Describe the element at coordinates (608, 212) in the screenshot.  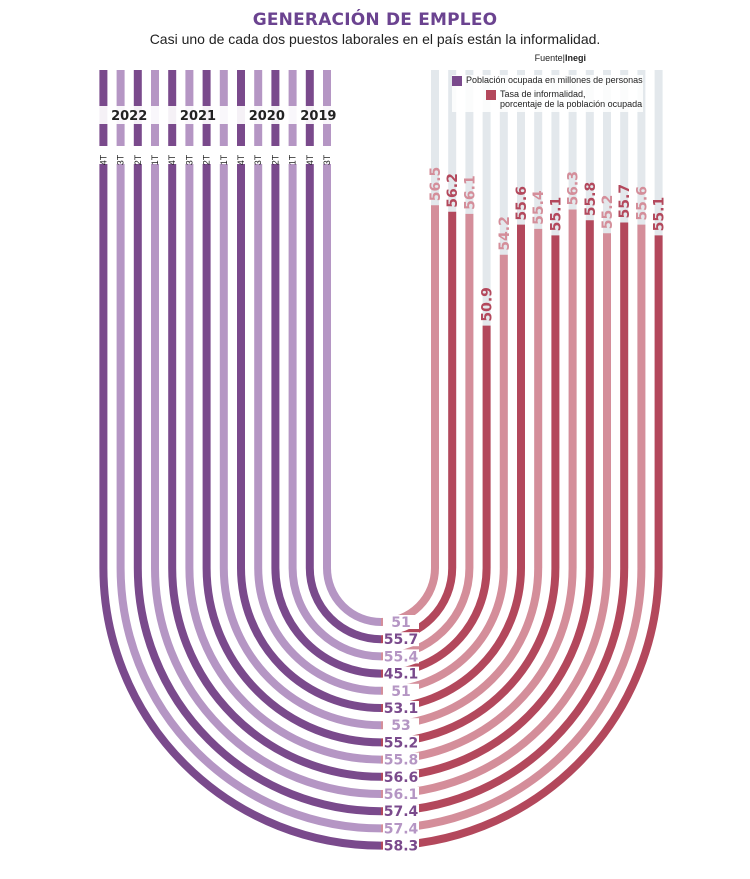
I see `informality-value-2022-1T: 55.2` at that location.